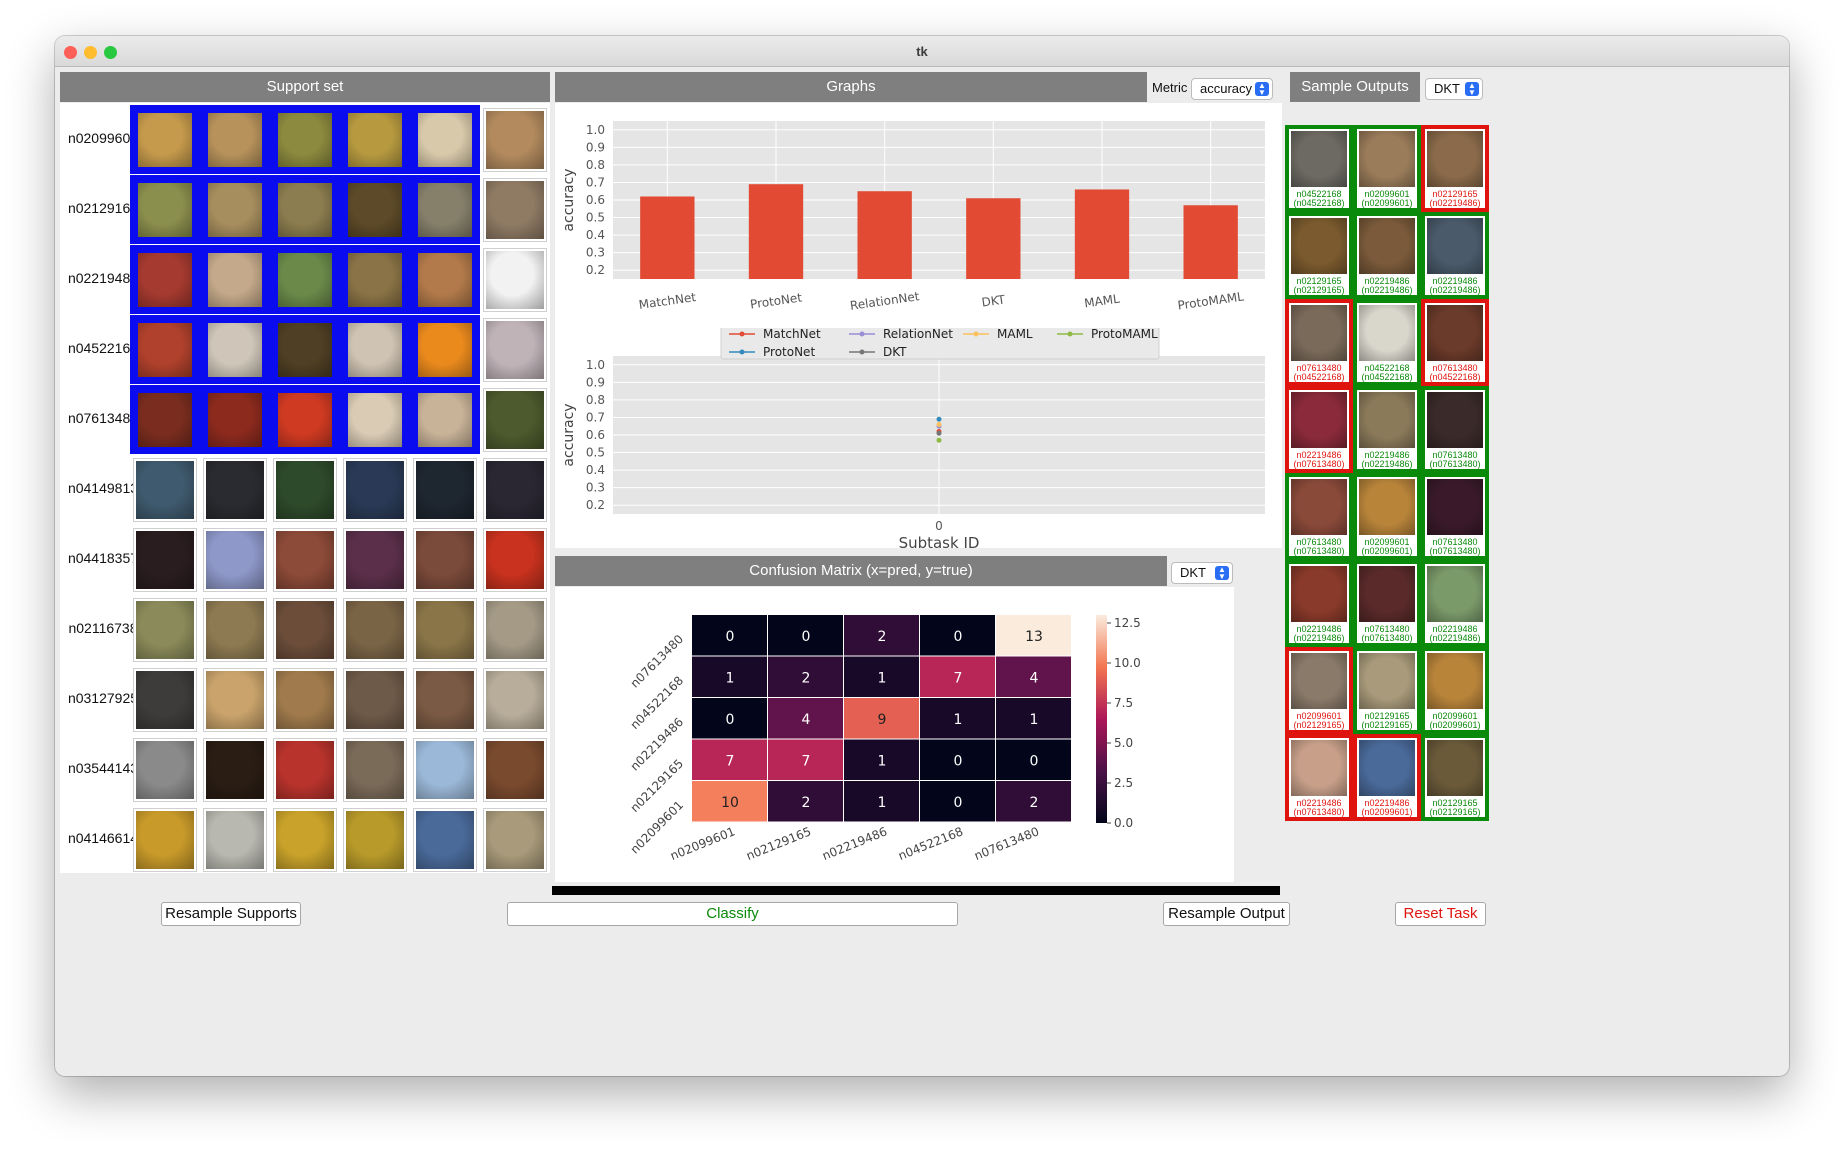 This screenshot has height=1149, width=1844. I want to click on classify-button: Classify, so click(732, 914).